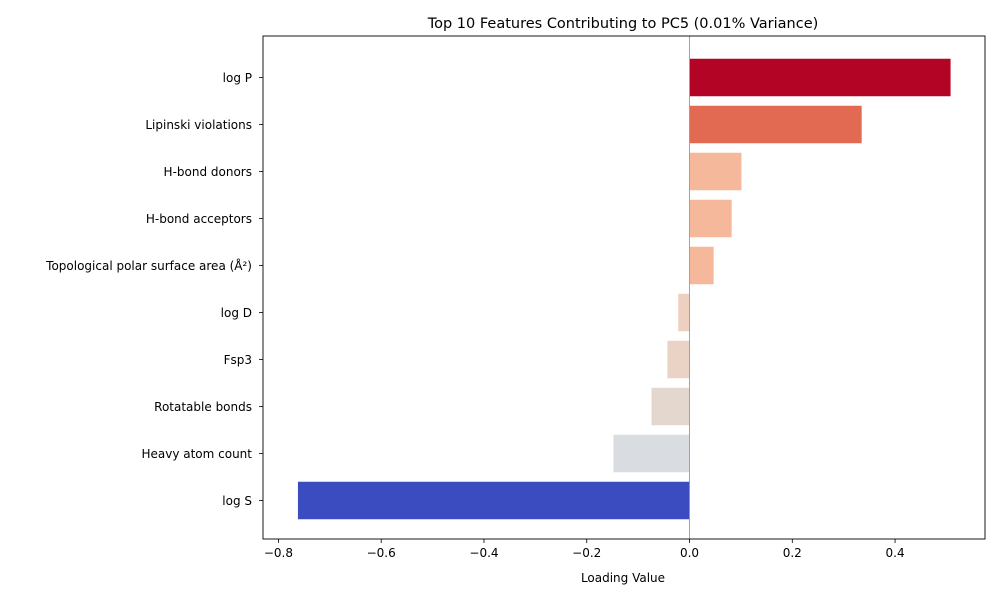  What do you see at coordinates (623, 578) in the screenshot?
I see `x-axis-label: Loading Value` at bounding box center [623, 578].